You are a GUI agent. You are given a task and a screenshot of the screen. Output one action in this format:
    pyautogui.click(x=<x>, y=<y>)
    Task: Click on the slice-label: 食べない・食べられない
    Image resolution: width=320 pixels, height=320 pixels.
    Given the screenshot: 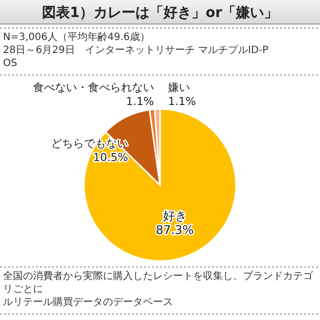 What is the action you would take?
    pyautogui.click(x=93, y=87)
    